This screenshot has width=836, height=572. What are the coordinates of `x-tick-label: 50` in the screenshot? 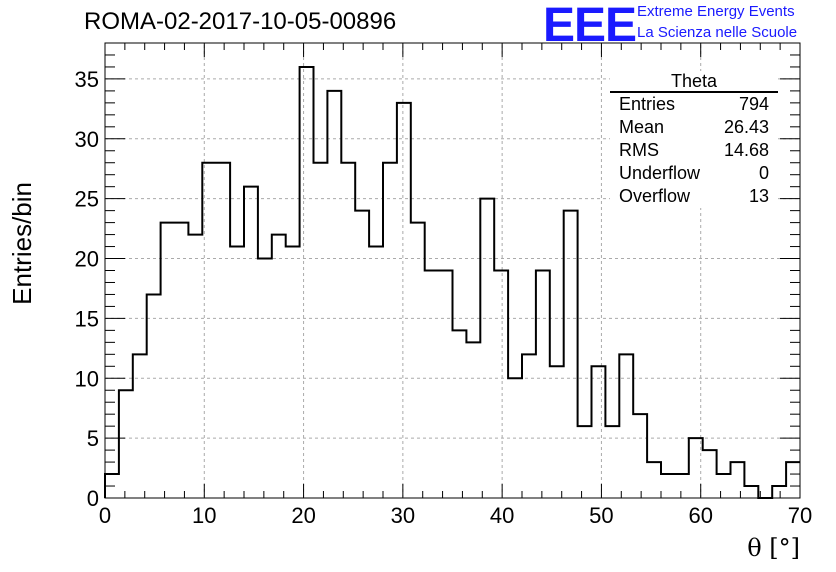 It's located at (601, 515).